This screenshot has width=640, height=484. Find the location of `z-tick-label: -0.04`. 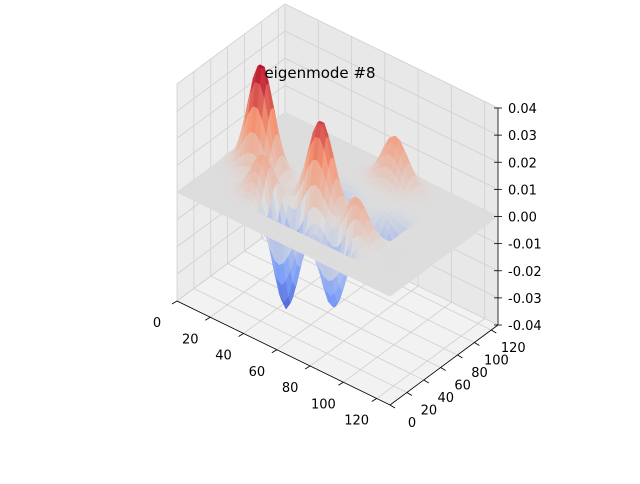

z-tick-label: -0.04 is located at coordinates (525, 326).